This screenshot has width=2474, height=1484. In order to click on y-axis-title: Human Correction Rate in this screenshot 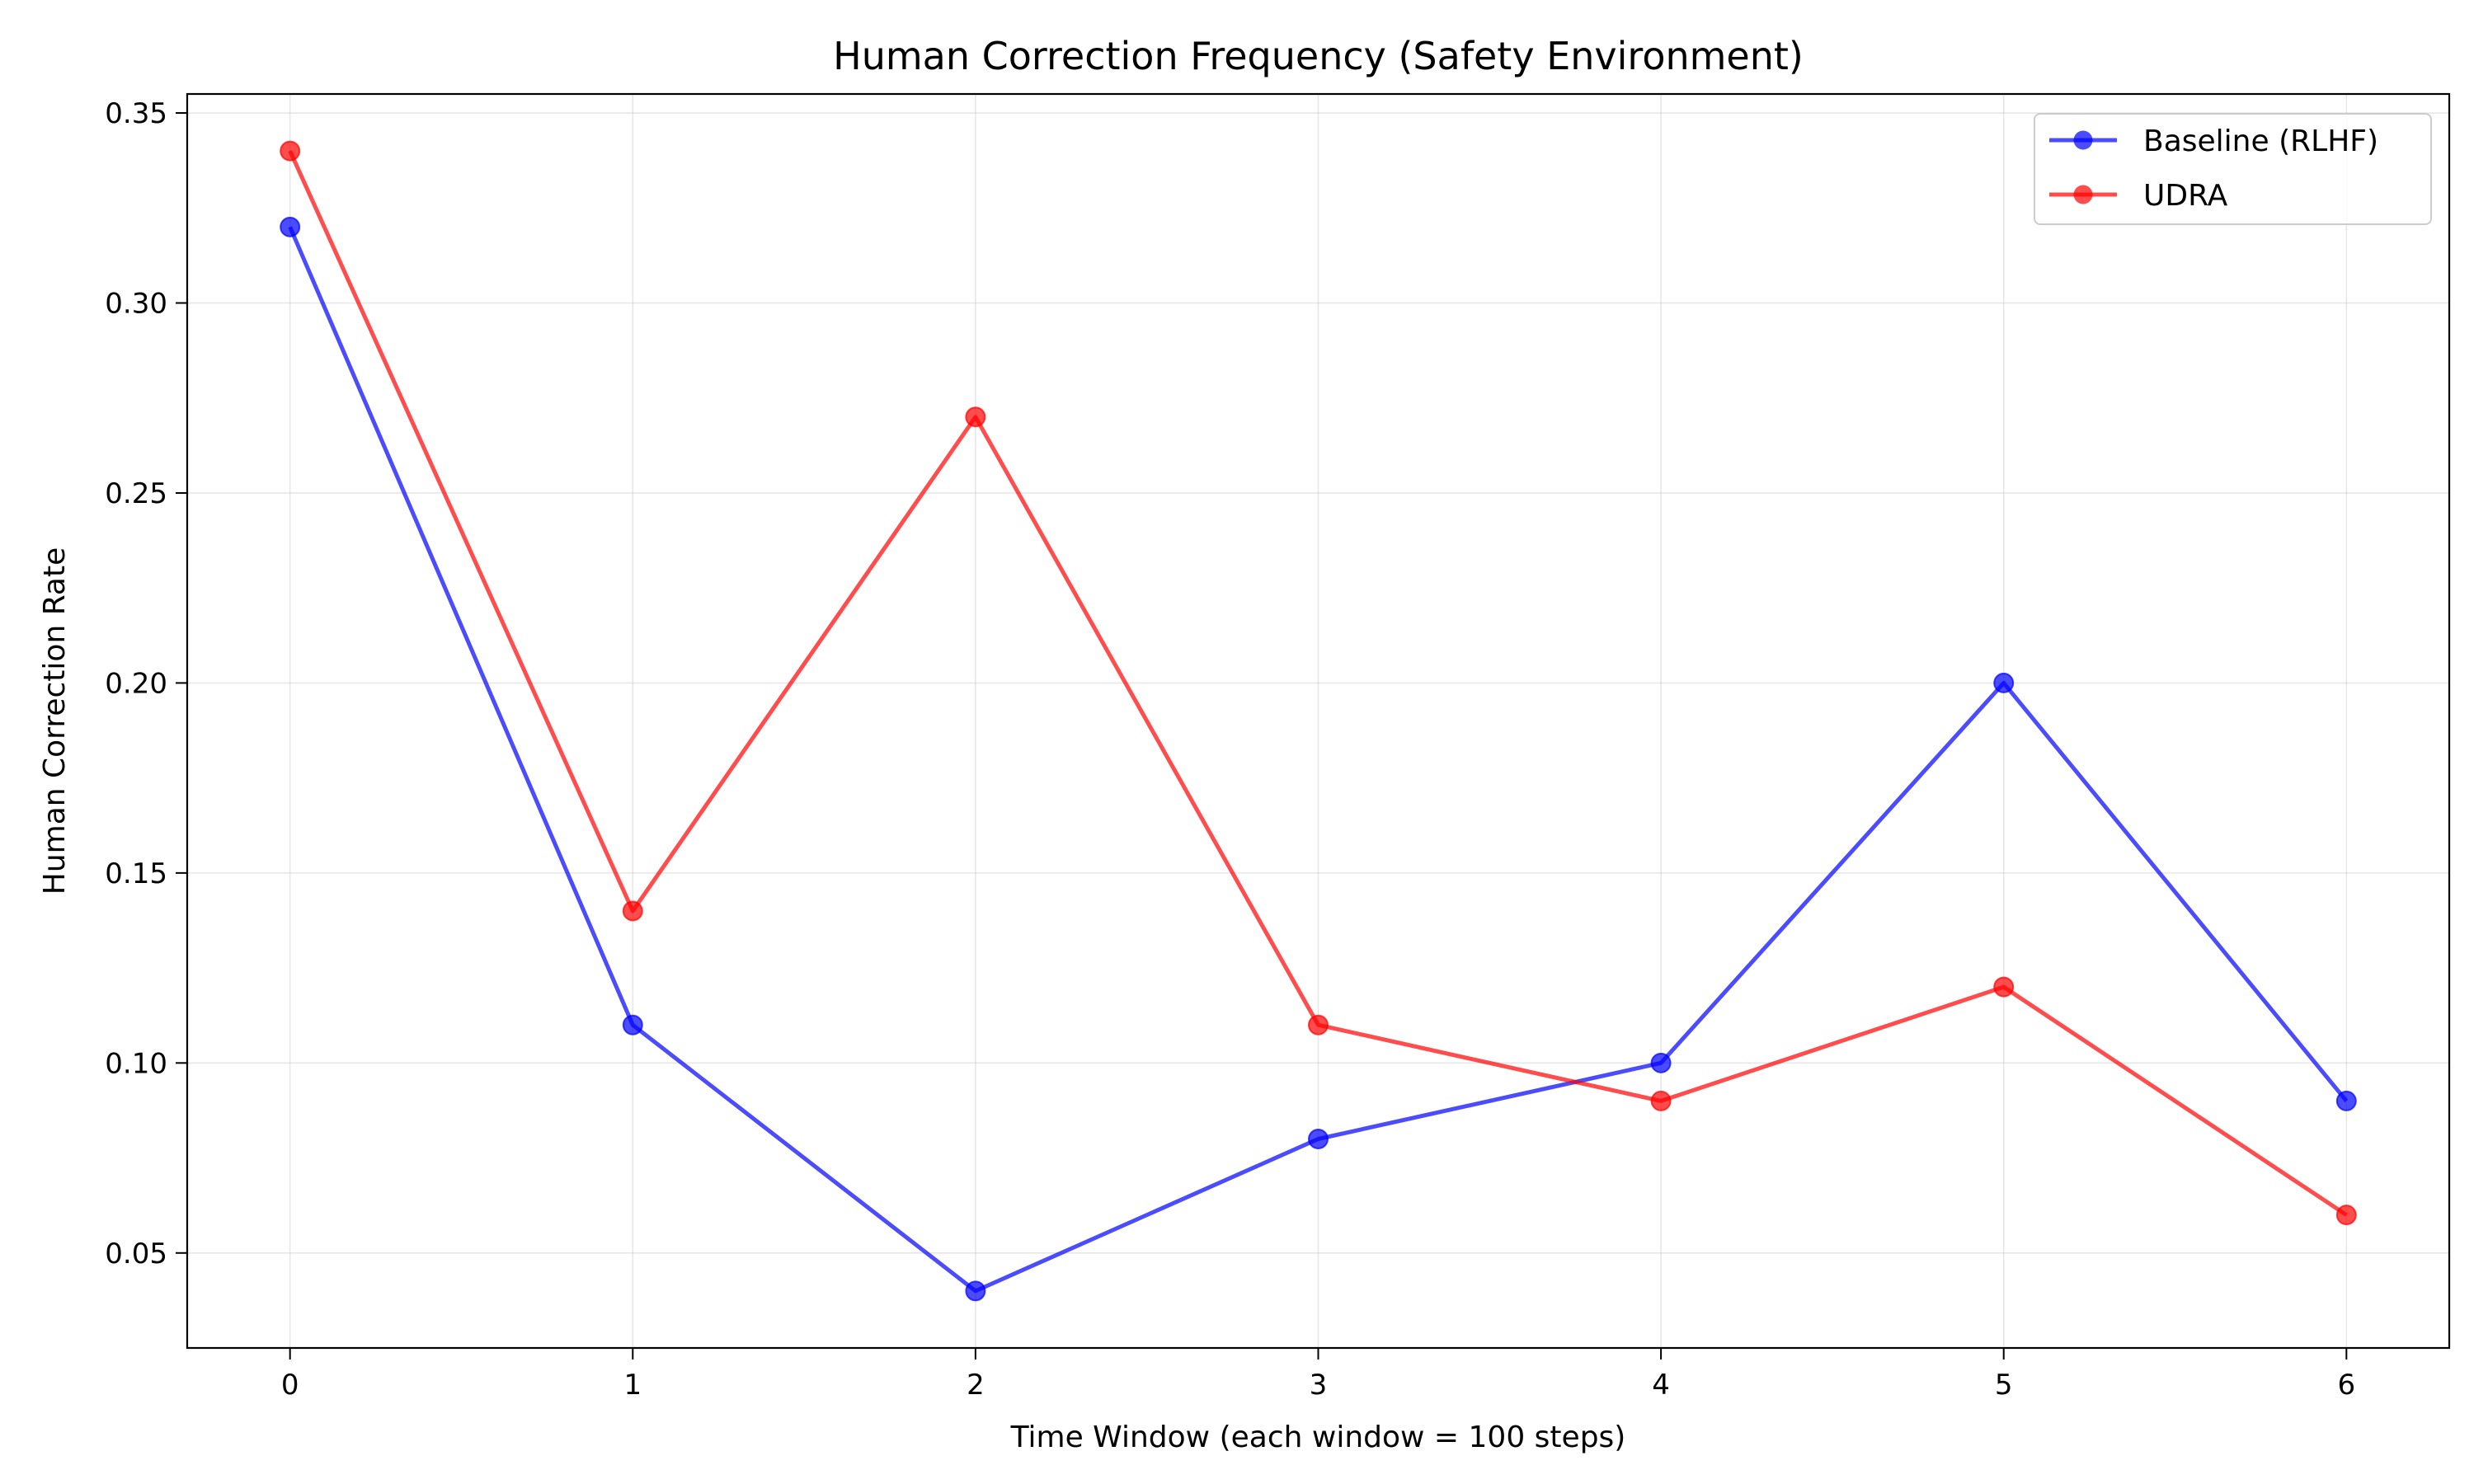, I will do `click(55, 721)`.